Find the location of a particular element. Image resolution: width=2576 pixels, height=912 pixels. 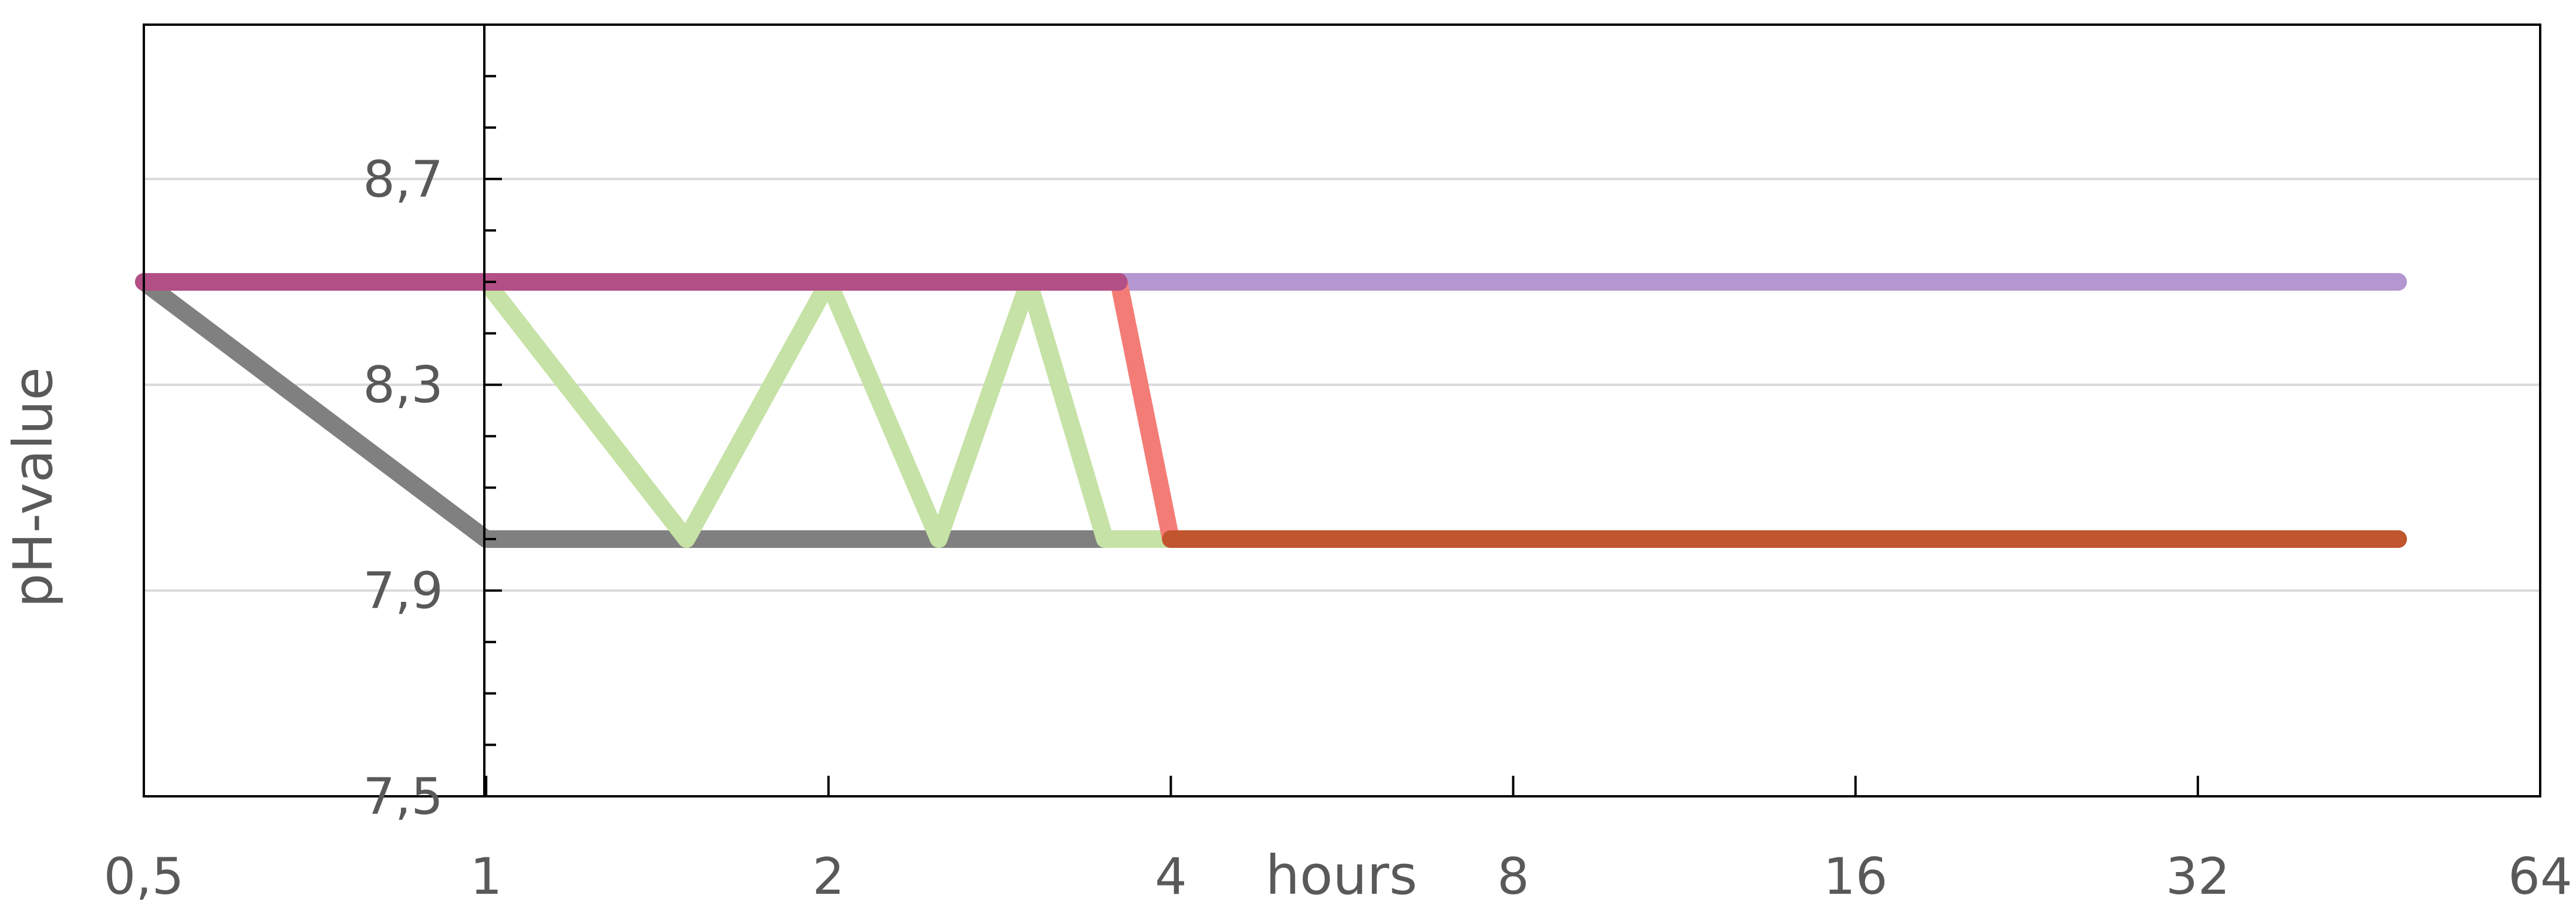

x-tick-label: 8 is located at coordinates (1513, 876).